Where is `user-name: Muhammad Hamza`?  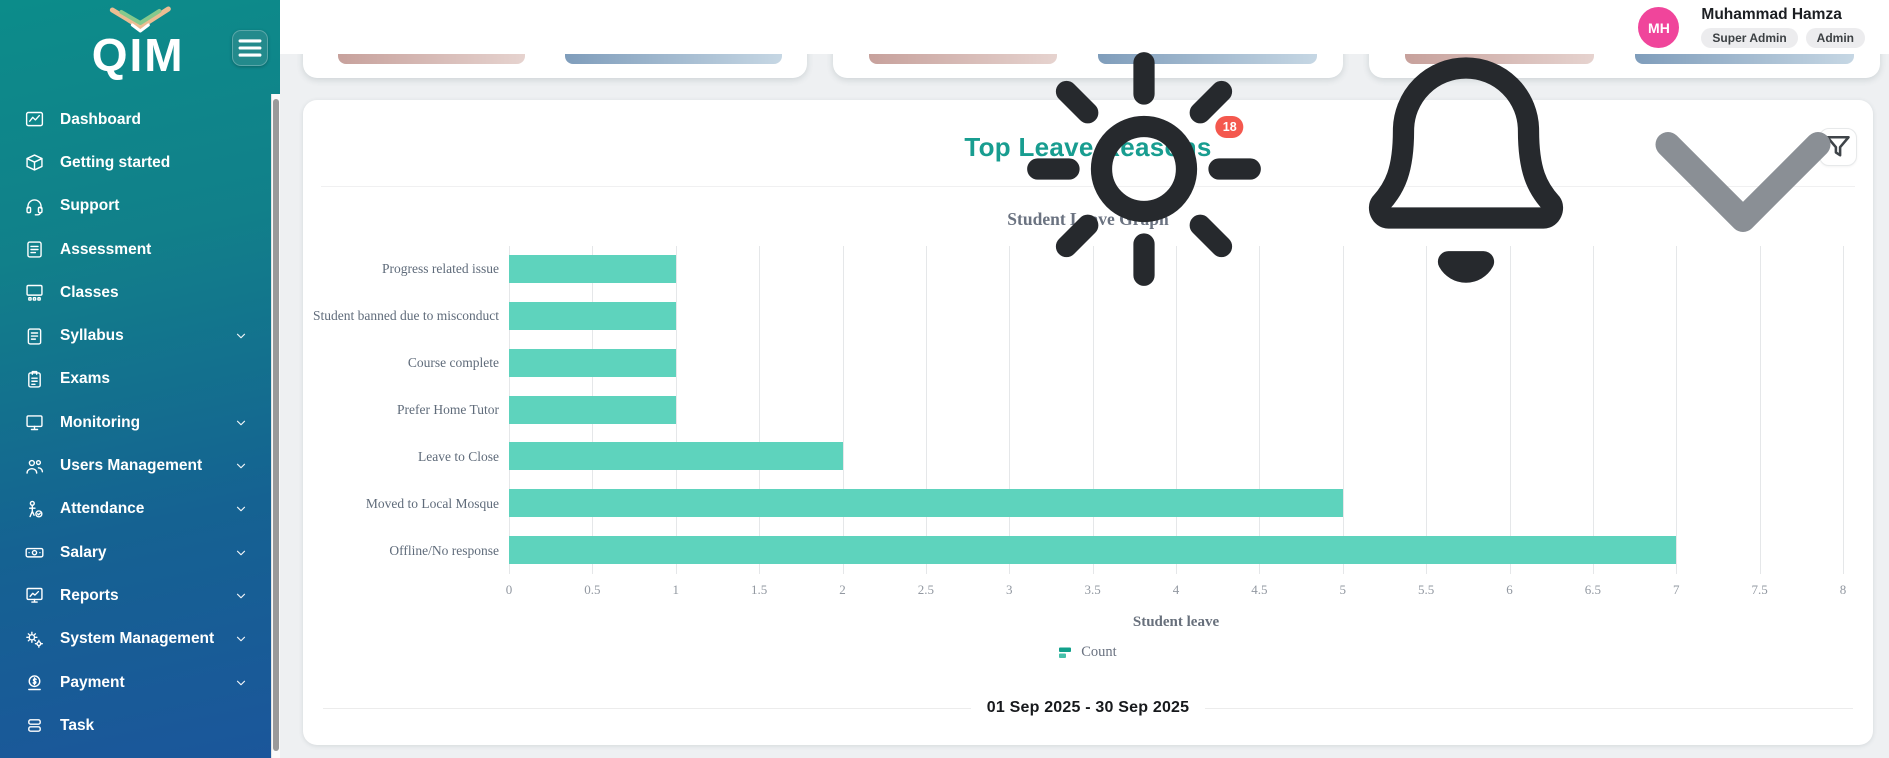 user-name: Muhammad Hamza is located at coordinates (1771, 14).